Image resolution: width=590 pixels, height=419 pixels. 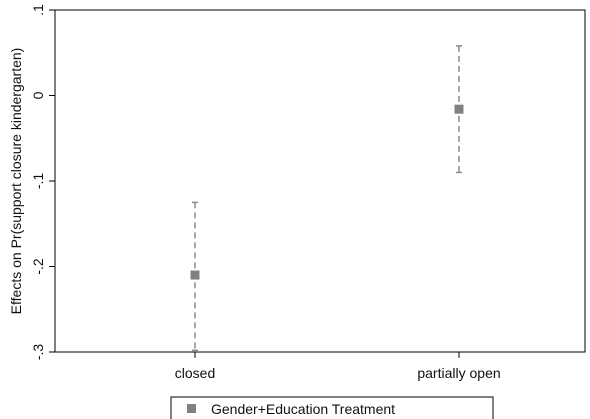 I want to click on x-tick-label: closed, so click(x=195, y=373).